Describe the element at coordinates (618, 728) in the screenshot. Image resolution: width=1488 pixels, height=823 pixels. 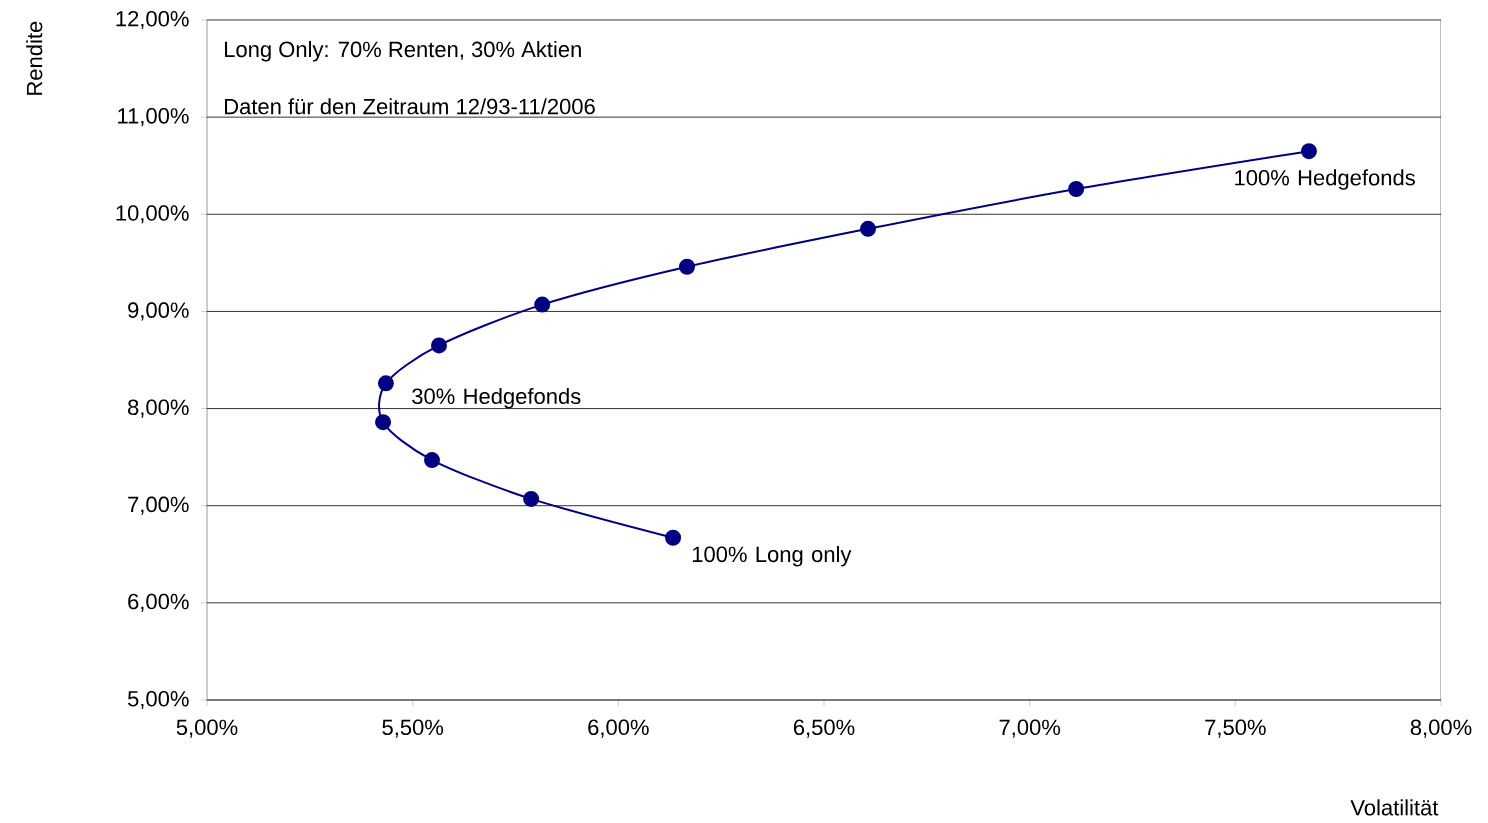
I see `x-tick-label: 6,00%` at that location.